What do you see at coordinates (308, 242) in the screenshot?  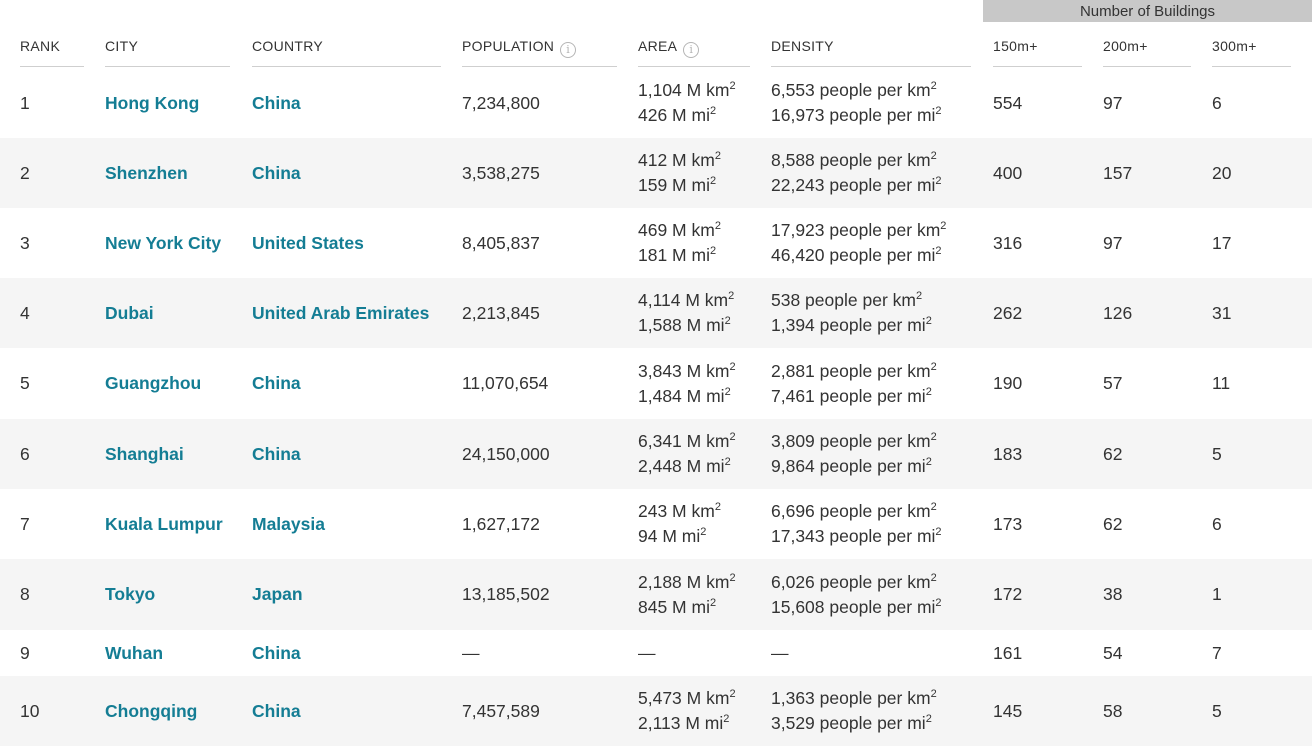 I see `country-link: United States` at bounding box center [308, 242].